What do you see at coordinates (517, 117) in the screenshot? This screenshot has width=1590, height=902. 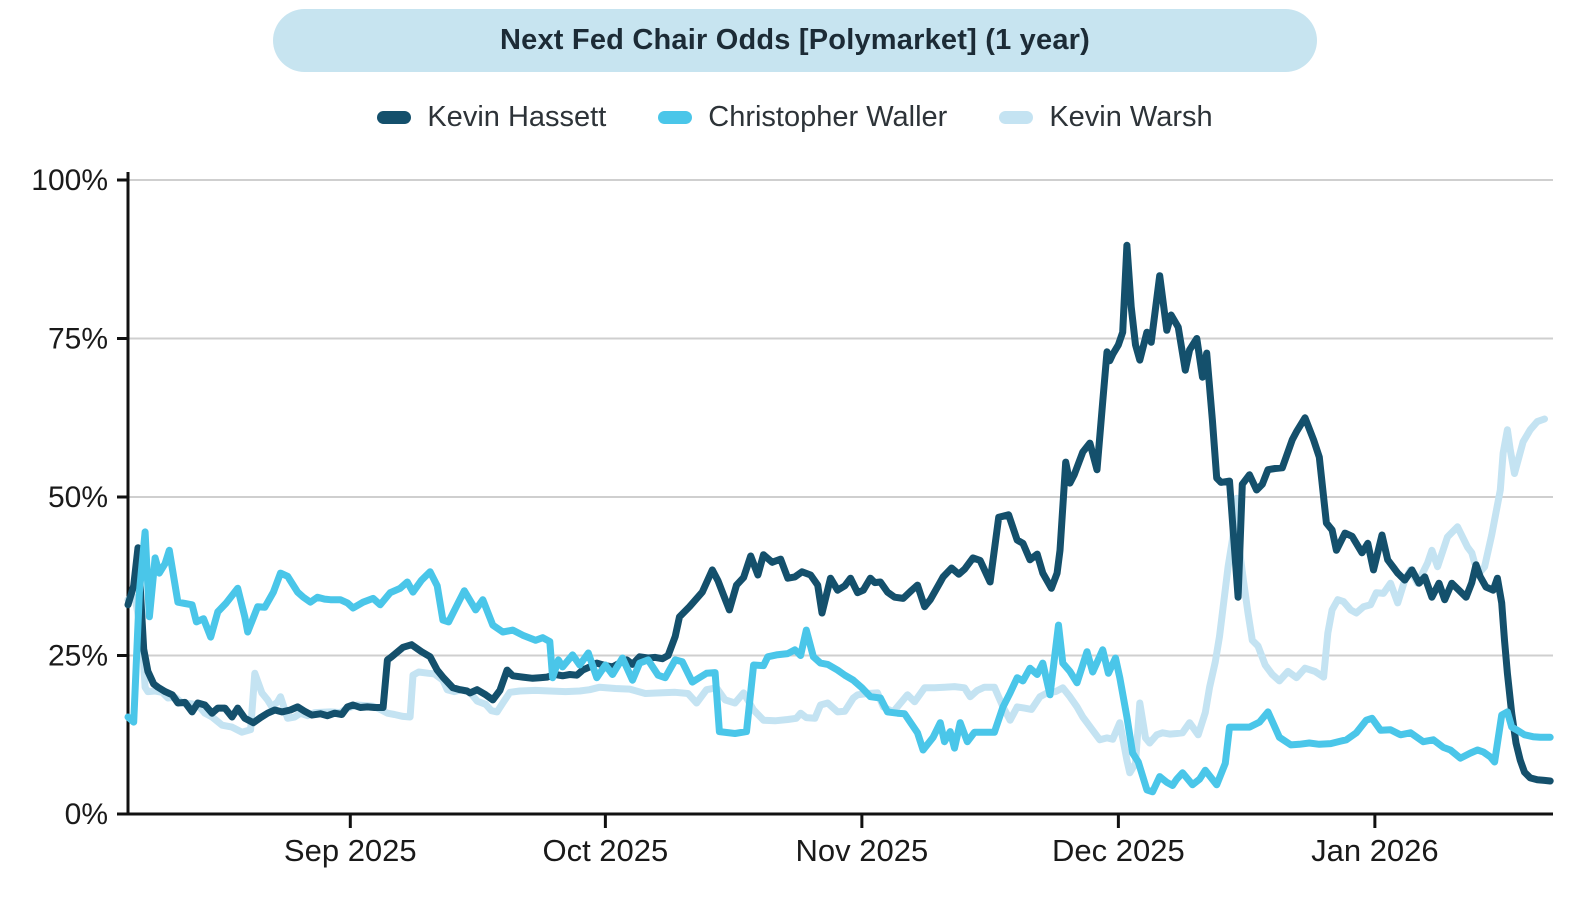 I see `legend-label: Kevin Hassett` at bounding box center [517, 117].